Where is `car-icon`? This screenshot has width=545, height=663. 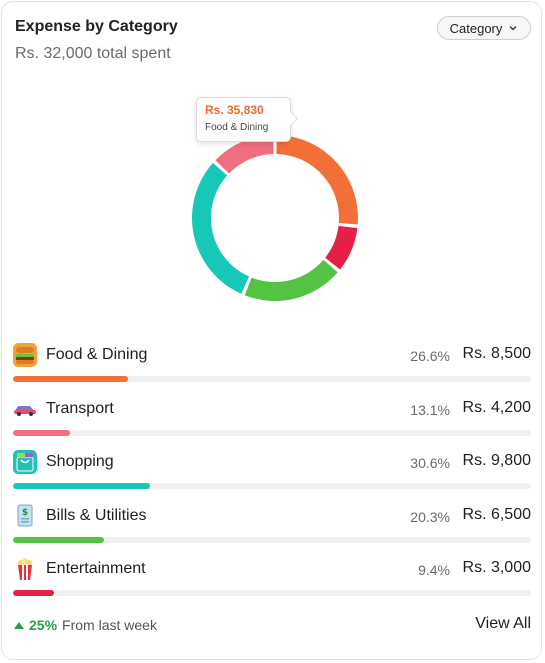
car-icon is located at coordinates (25, 409).